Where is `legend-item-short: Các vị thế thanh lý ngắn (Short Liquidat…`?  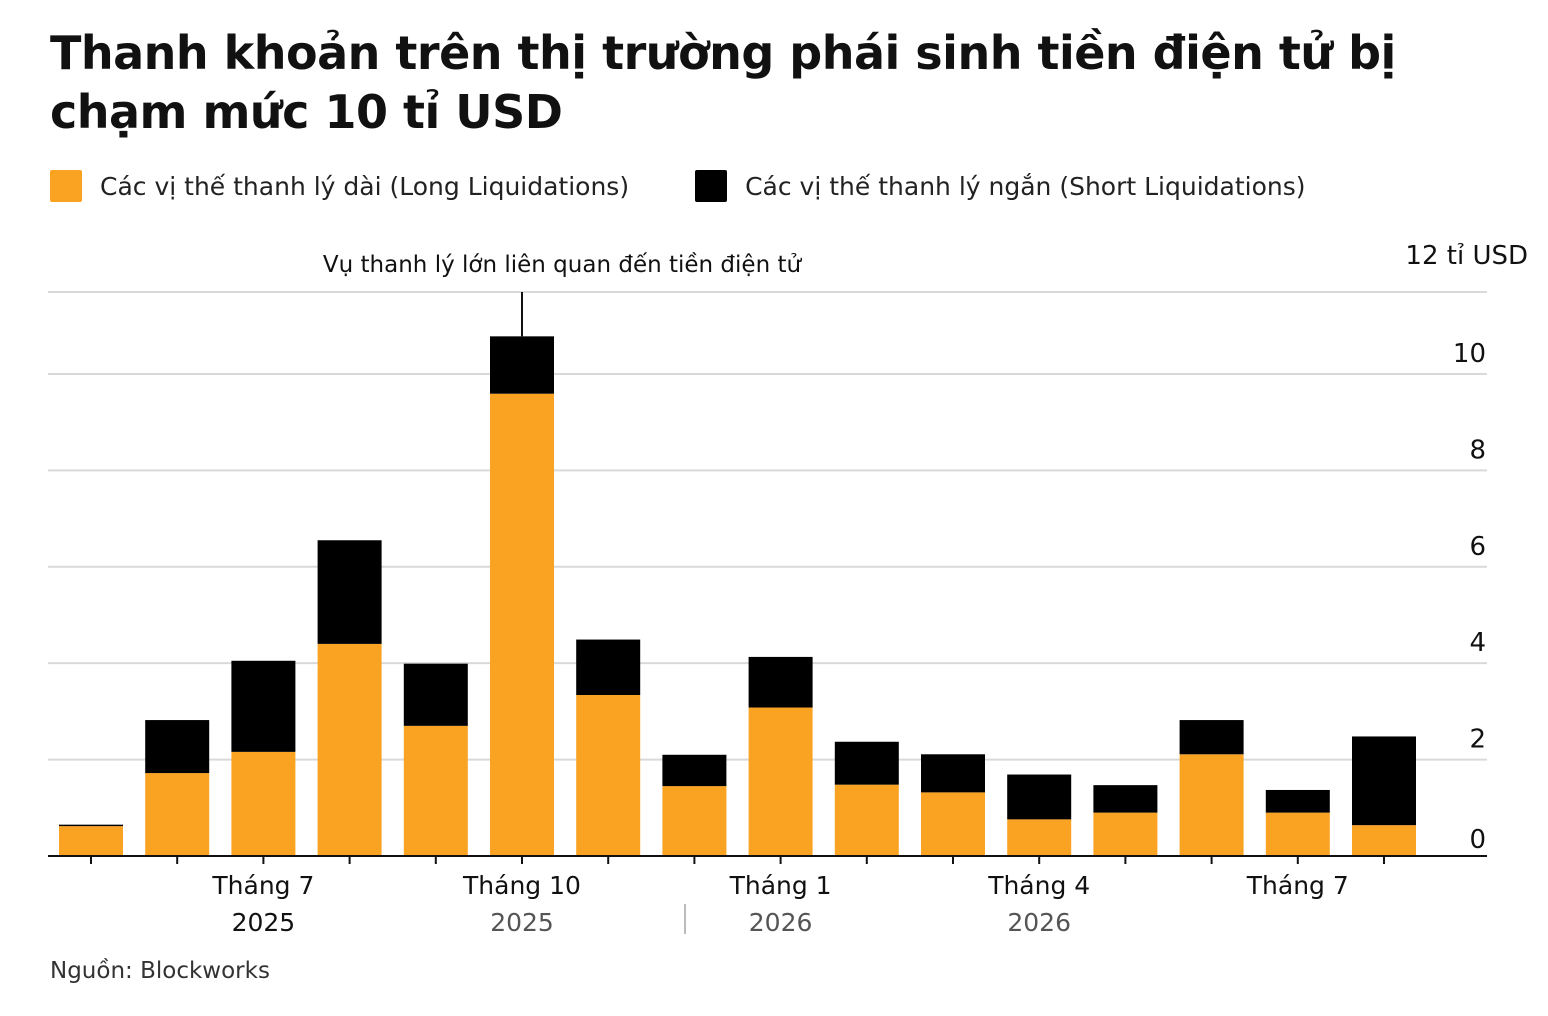
legend-item-short: Các vị thế thanh lý ngắn (Short Liquidat… is located at coordinates (1000, 186).